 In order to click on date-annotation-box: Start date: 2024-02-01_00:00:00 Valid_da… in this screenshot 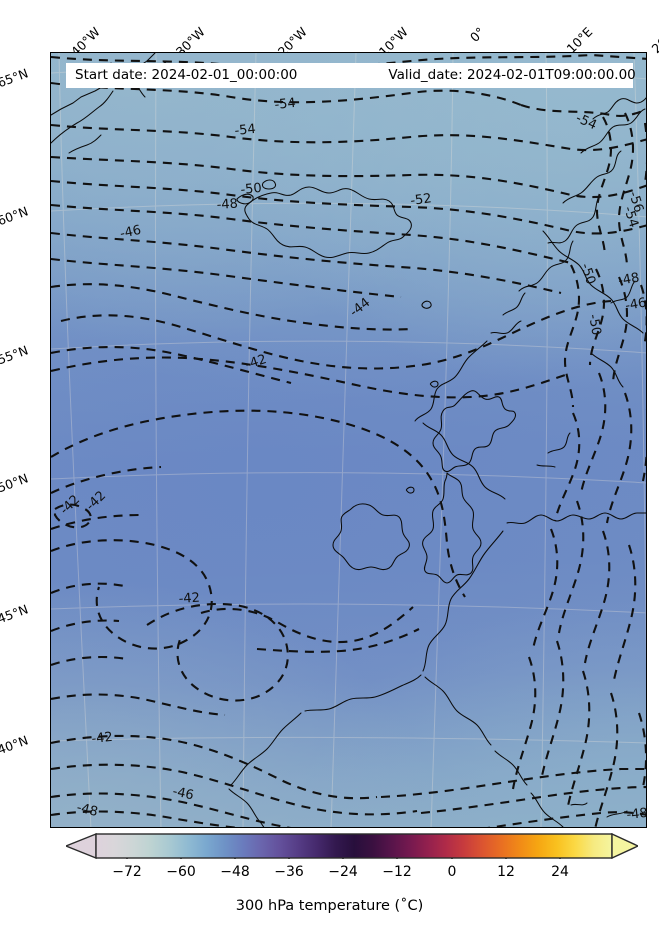, I will do `click(351, 75)`.